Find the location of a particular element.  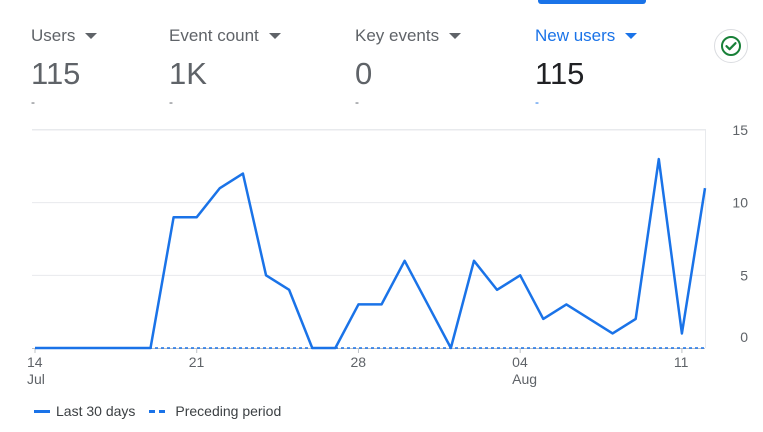

metric-label: Users is located at coordinates (53, 35).